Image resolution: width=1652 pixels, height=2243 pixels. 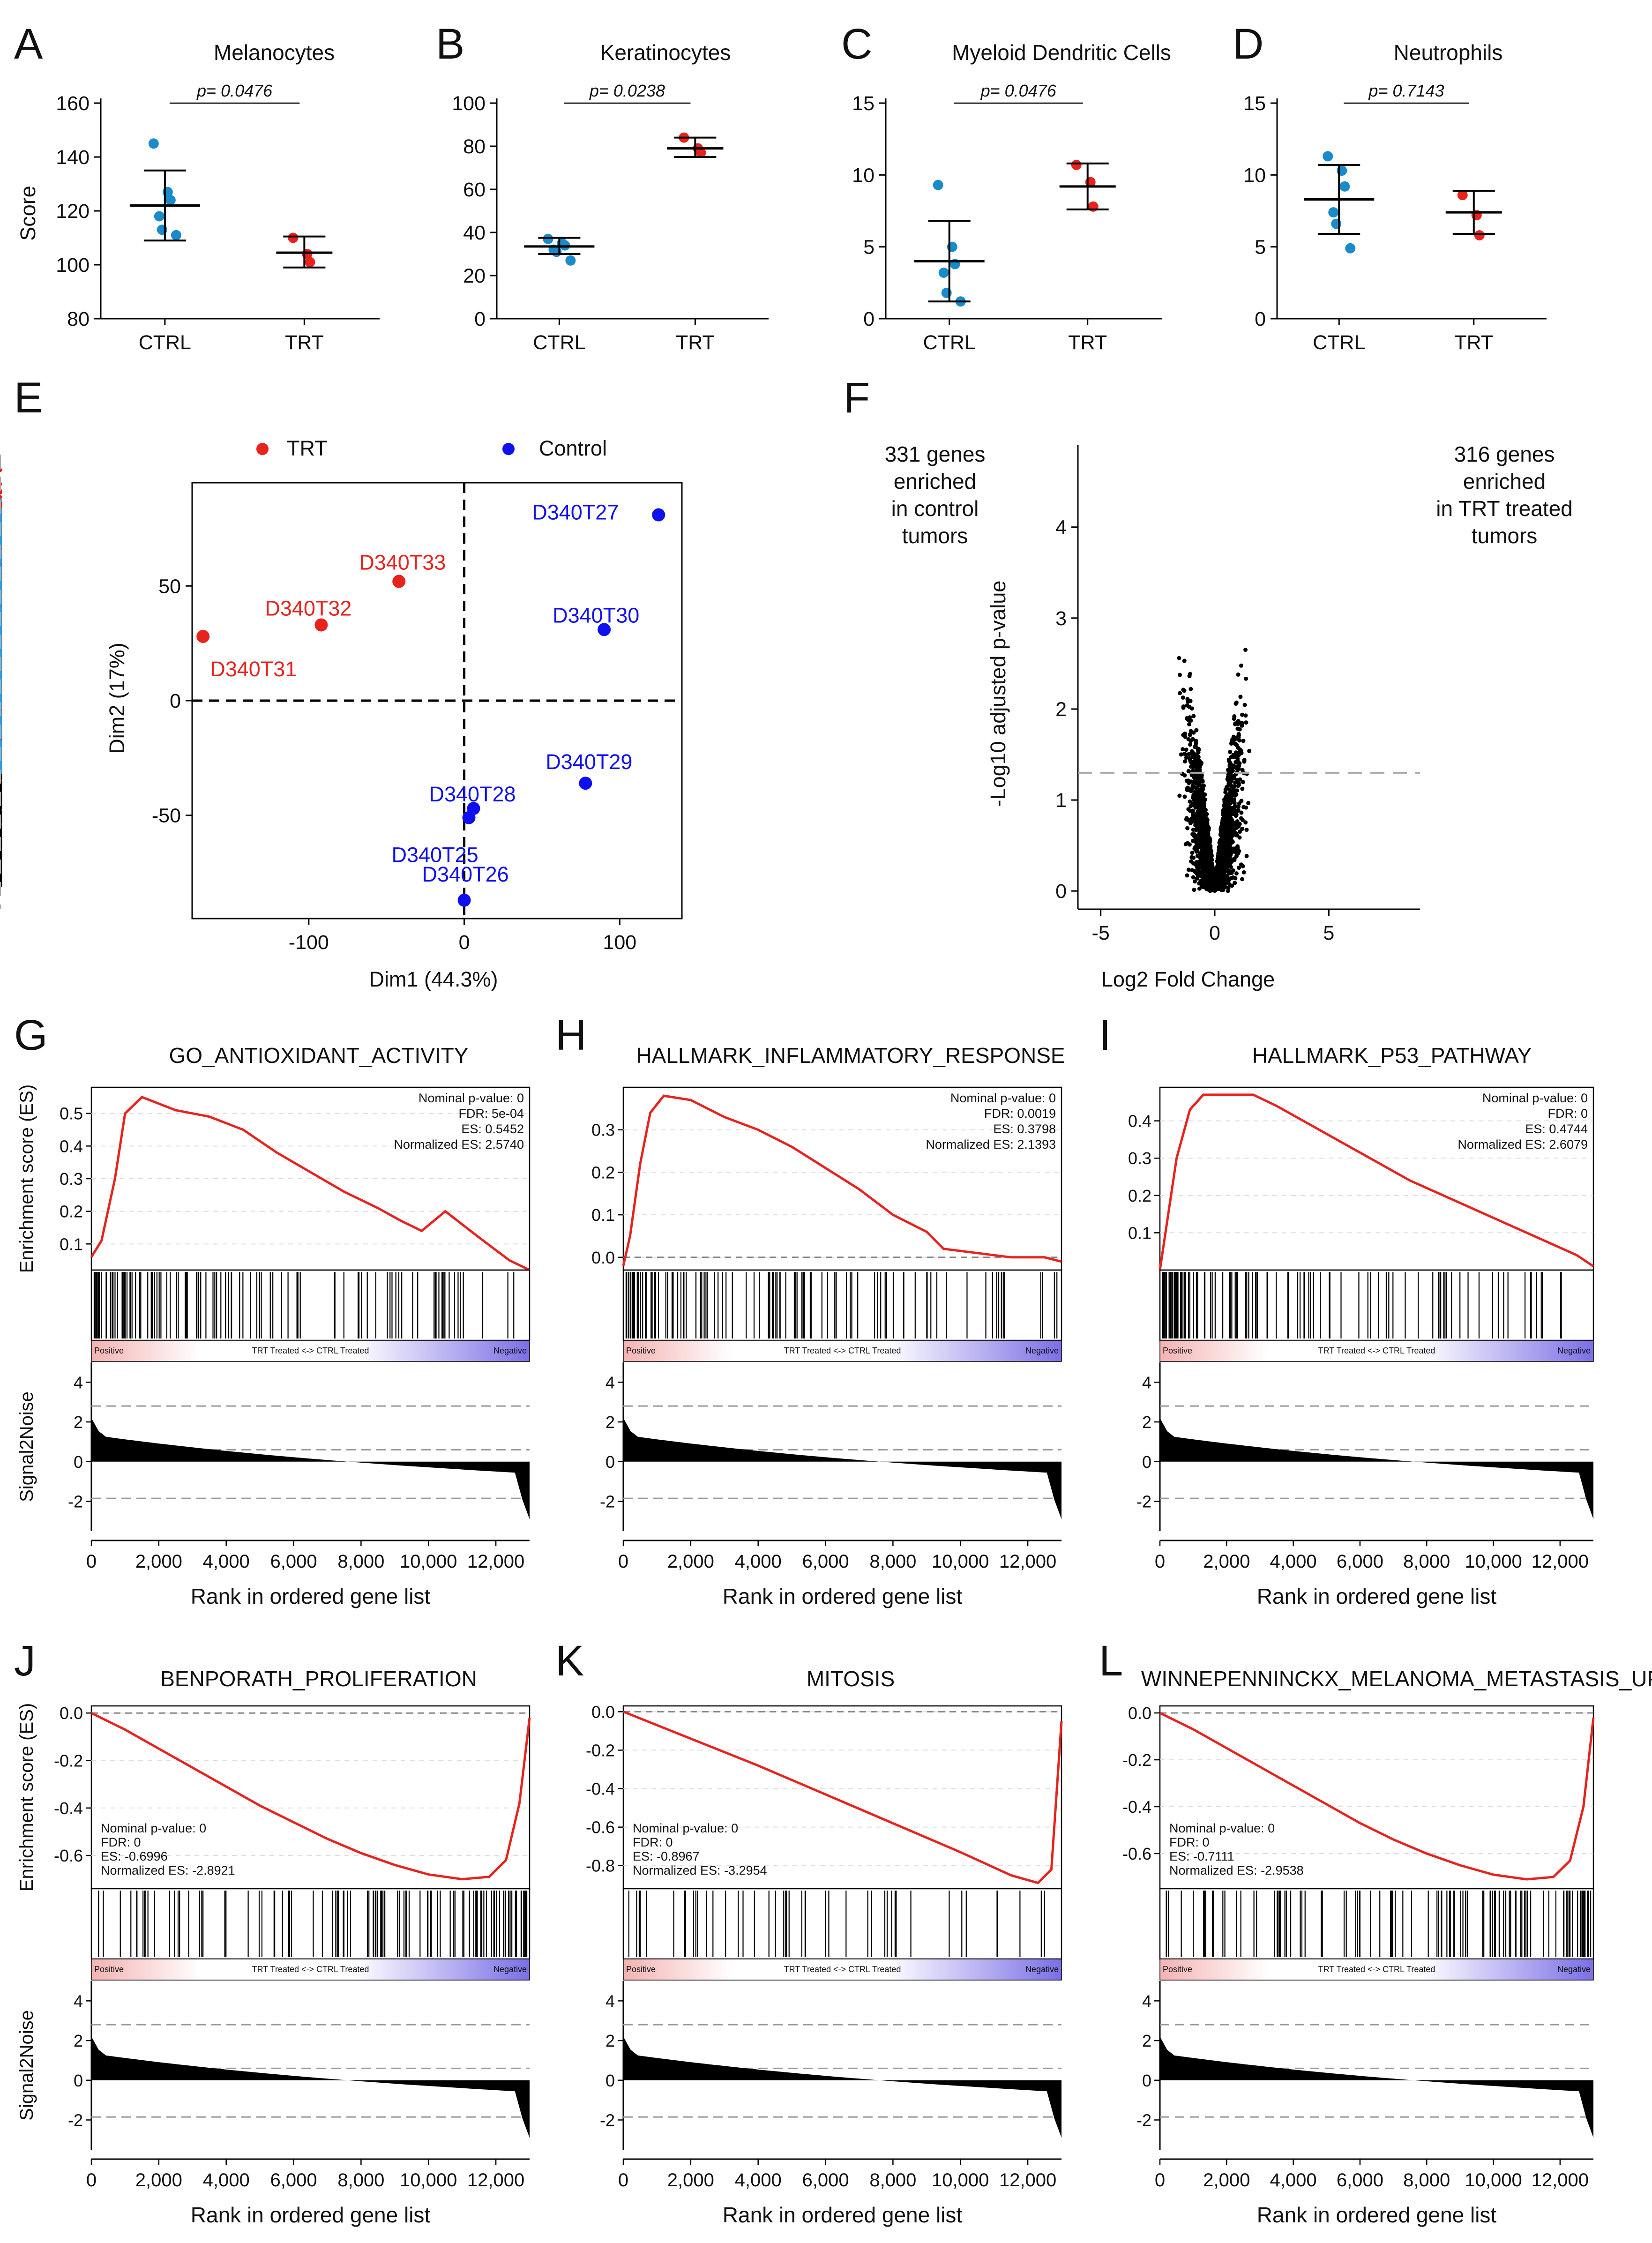 What do you see at coordinates (1227, 2181) in the screenshot?
I see `x-tick-label: 2,000` at bounding box center [1227, 2181].